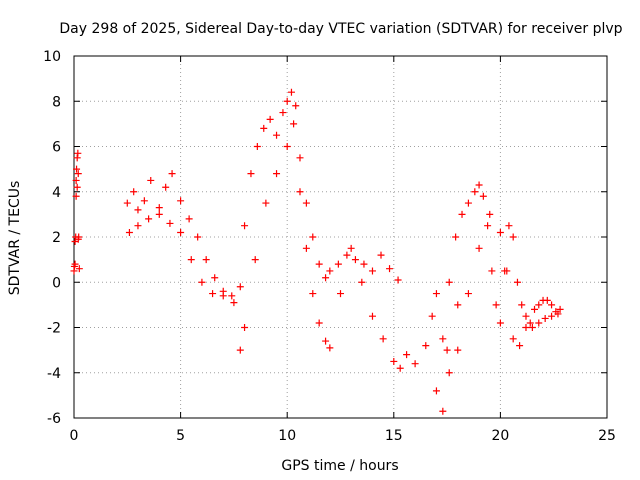 This screenshot has height=480, width=640. I want to click on y-tick-label: 6, so click(56, 148).